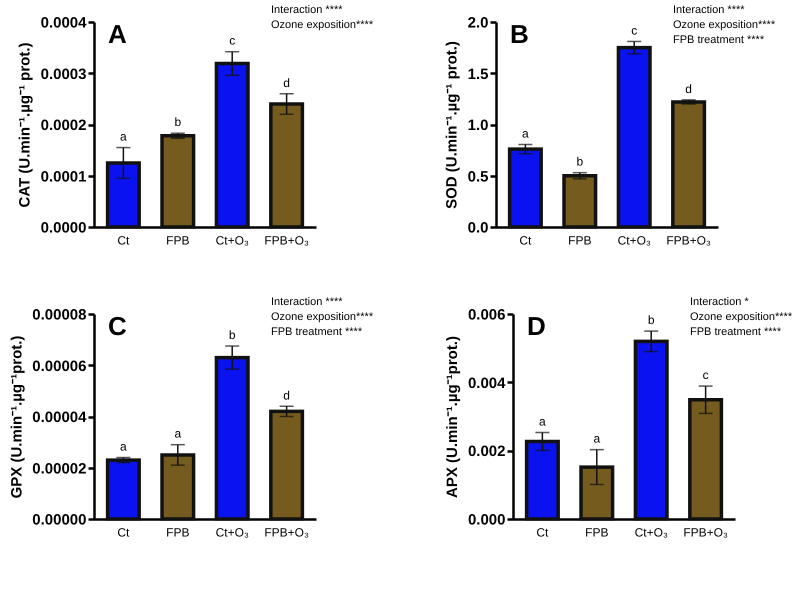 This screenshot has height=604, width=800. I want to click on y-axis-title: APX (U.min⁻¹.µg⁻¹prot.), so click(452, 417).